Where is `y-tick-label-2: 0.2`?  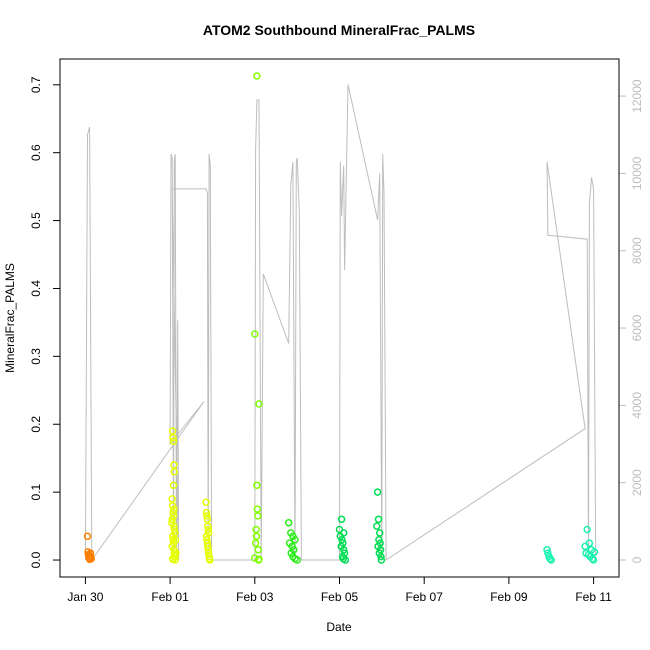 y-tick-label-2: 0.2 is located at coordinates (36, 424).